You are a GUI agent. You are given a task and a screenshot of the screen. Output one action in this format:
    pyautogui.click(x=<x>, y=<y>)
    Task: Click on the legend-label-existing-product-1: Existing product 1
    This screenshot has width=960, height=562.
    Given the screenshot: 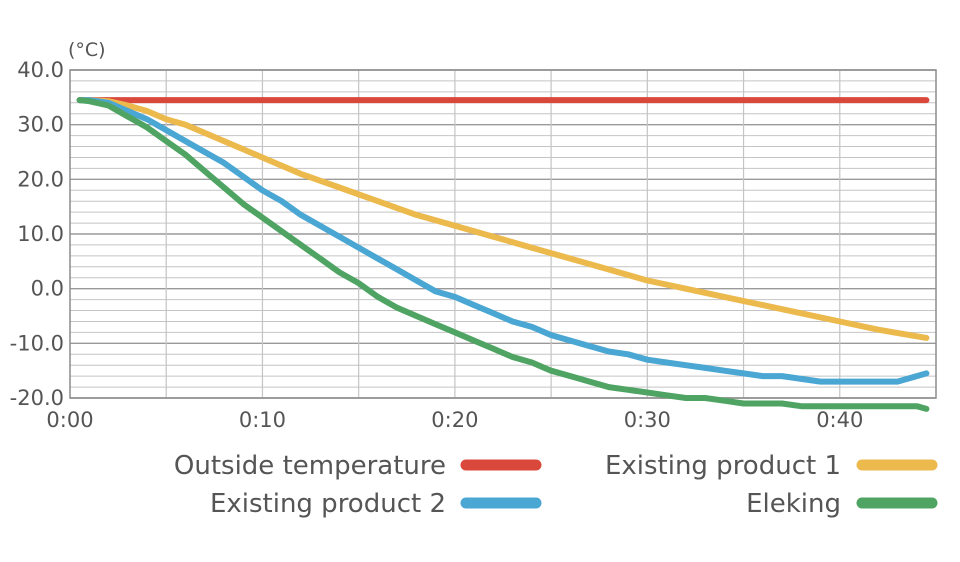 What is the action you would take?
    pyautogui.click(x=723, y=466)
    